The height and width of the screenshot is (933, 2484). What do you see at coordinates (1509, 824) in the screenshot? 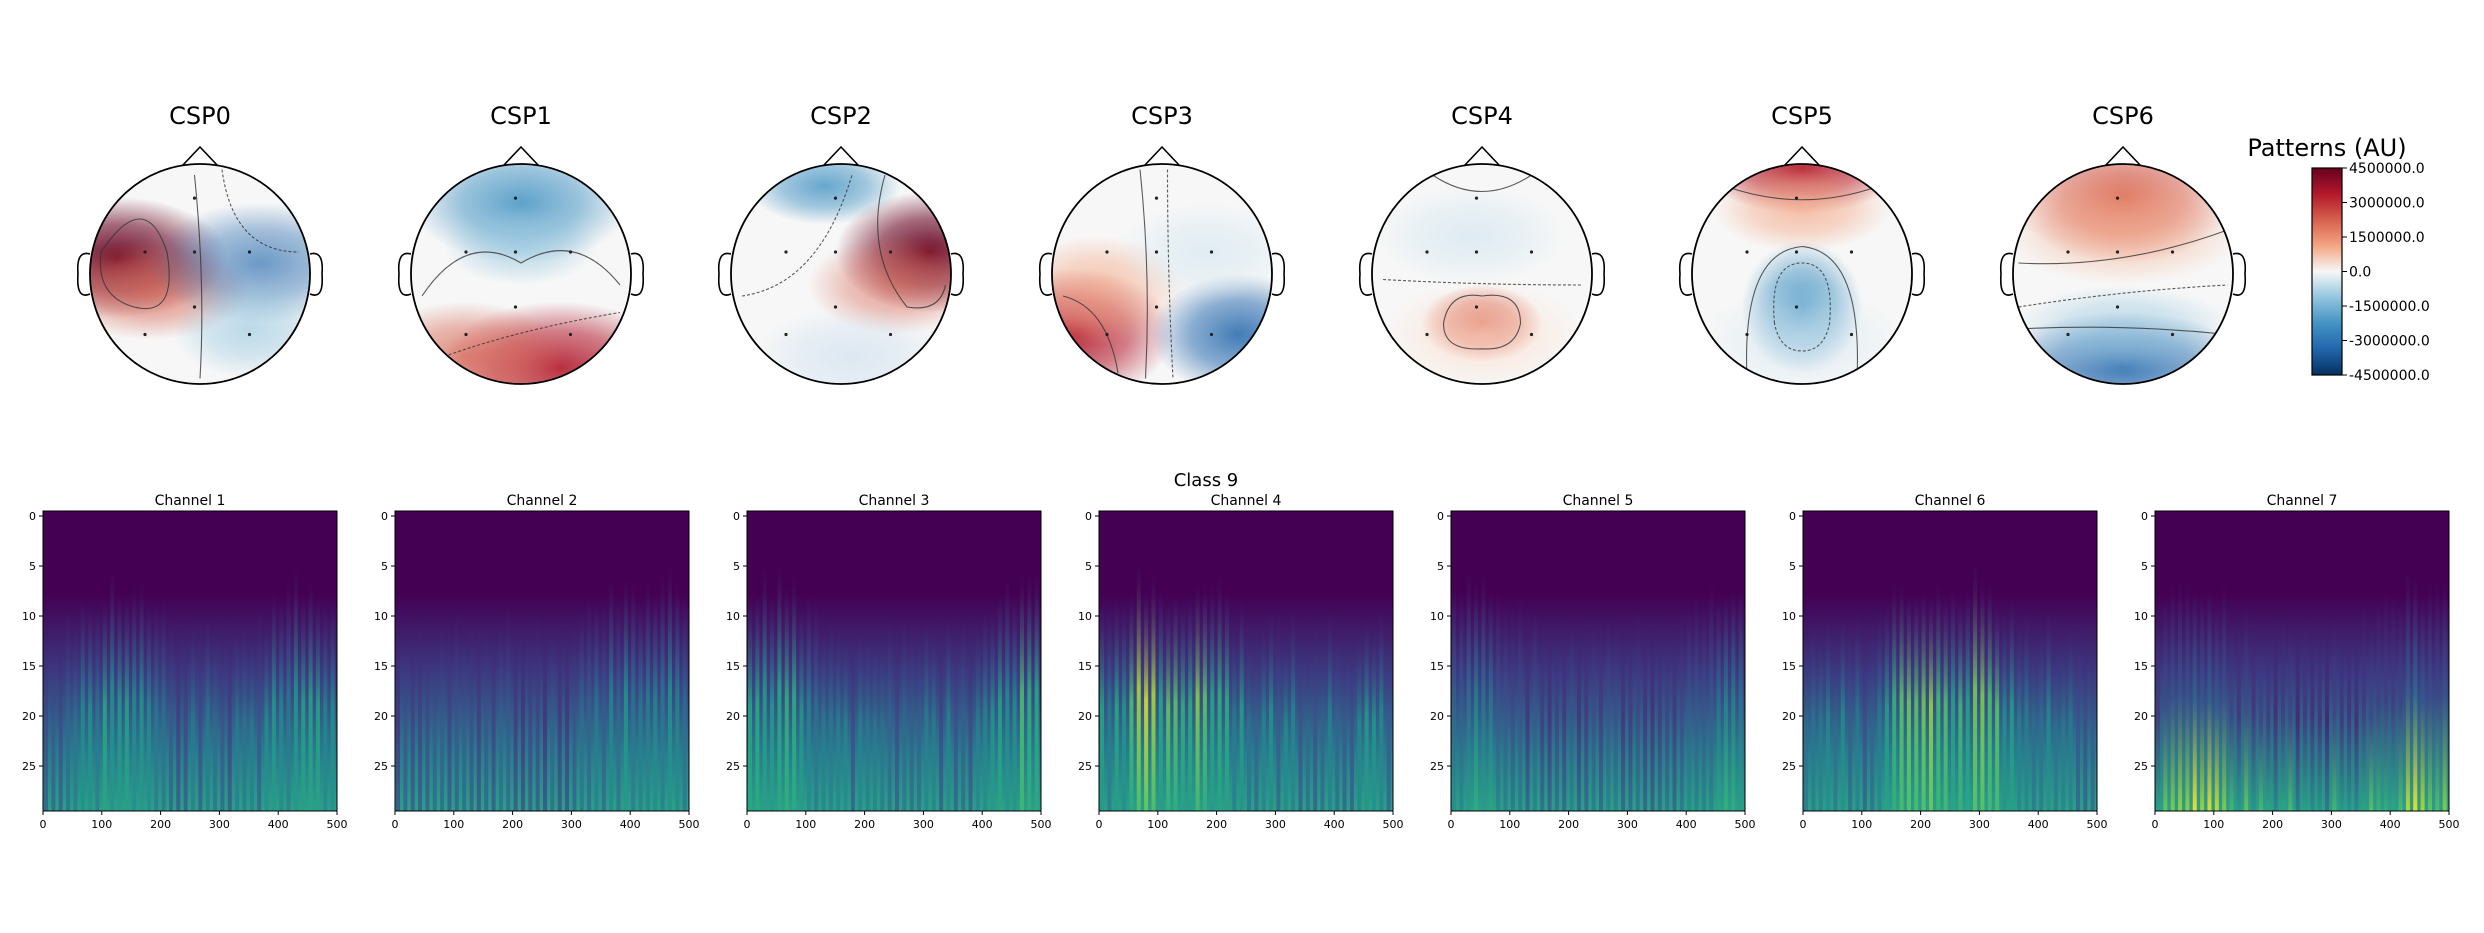
I see `x-tick-label: 100` at bounding box center [1509, 824].